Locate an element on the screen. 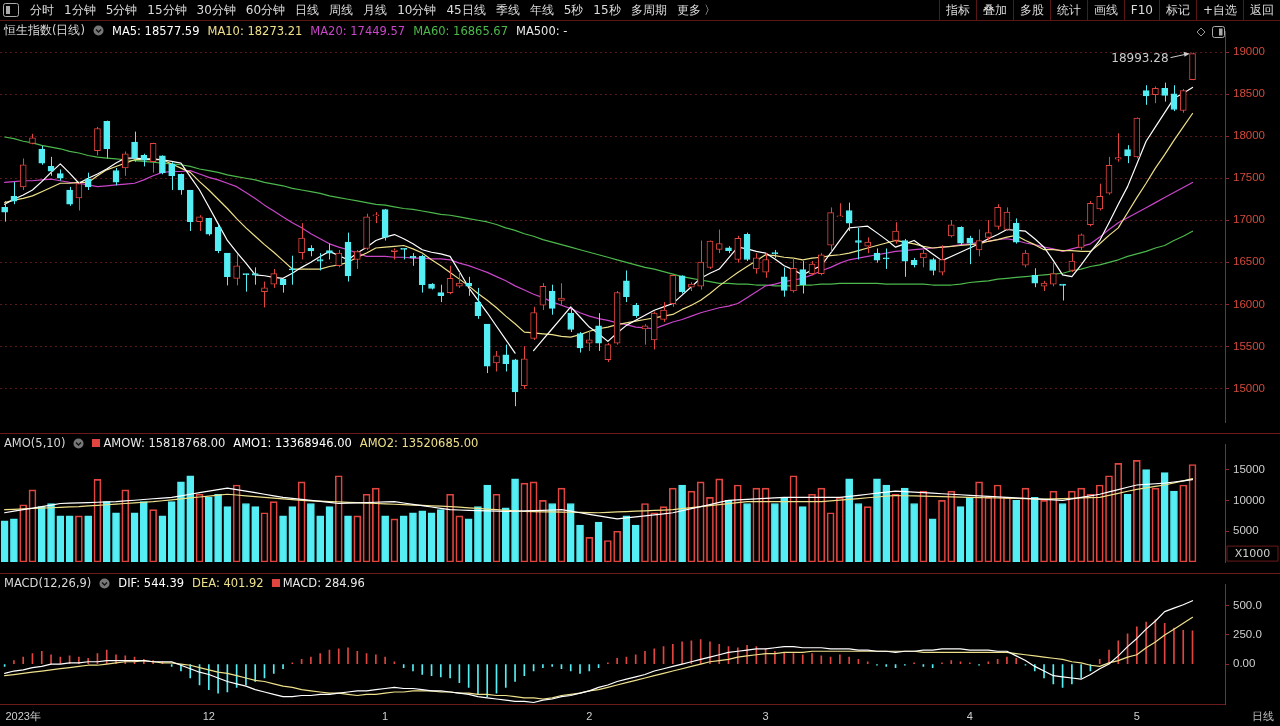 The width and height of the screenshot is (1280, 726). y-tick-label: 0.00 is located at coordinates (1244, 663).